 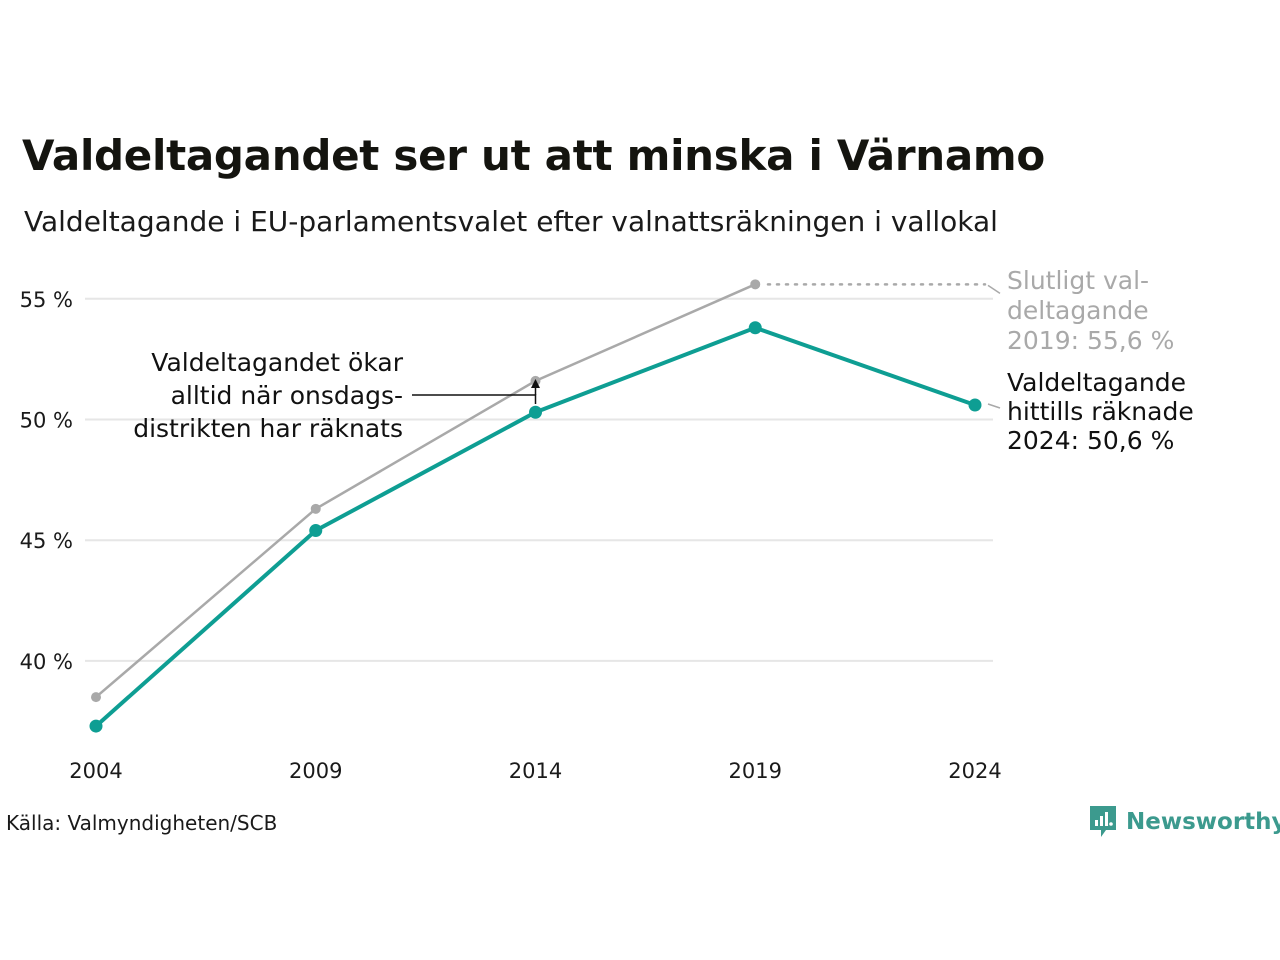 What do you see at coordinates (994, 289) in the screenshot?
I see `final-leader-tick` at bounding box center [994, 289].